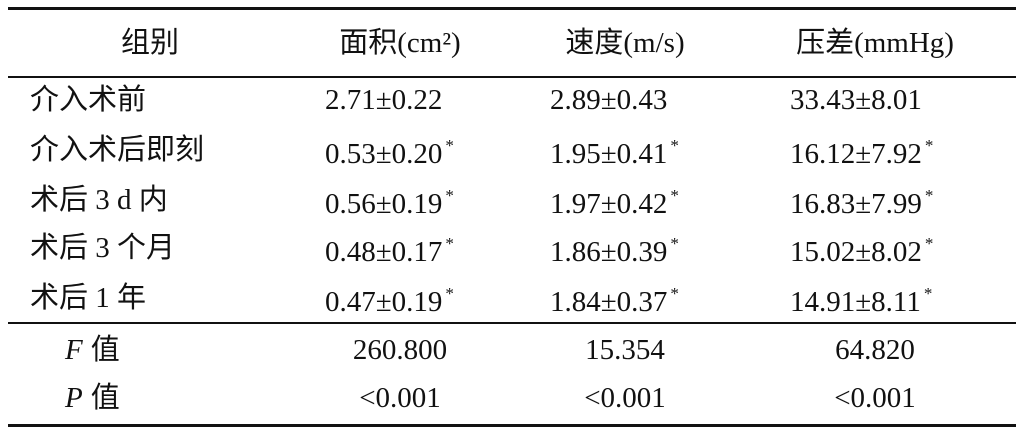  I want to click on cell-text: 介入术前, so click(88, 100).